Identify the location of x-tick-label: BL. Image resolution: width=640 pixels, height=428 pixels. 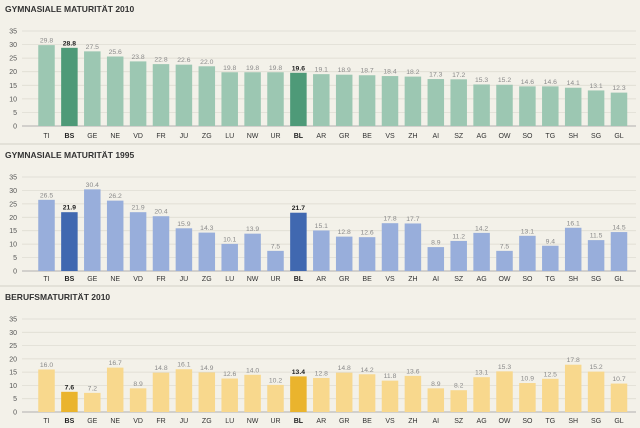
(299, 421).